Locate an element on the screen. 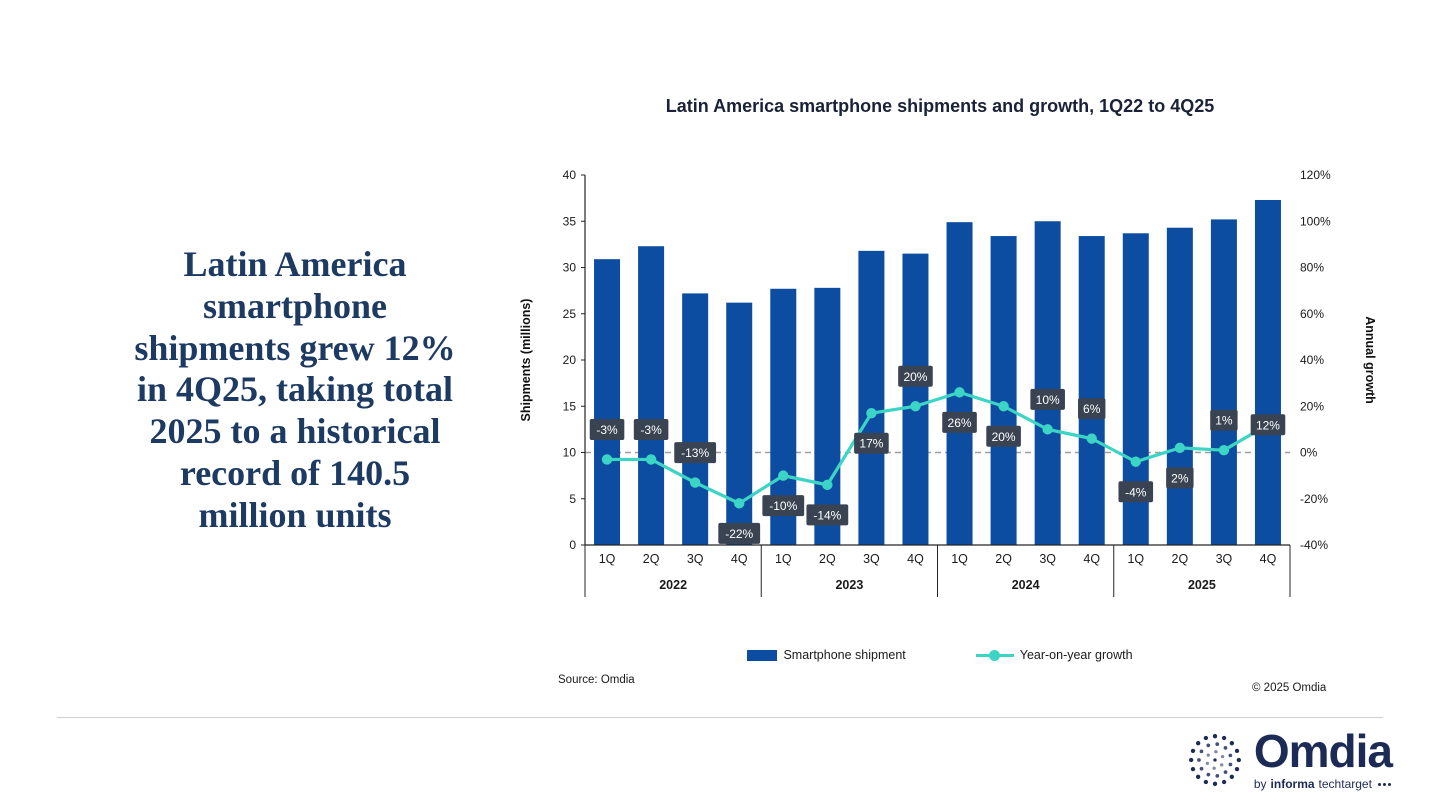 The image size is (1440, 810). right-axis-tick-label: 120% is located at coordinates (1315, 175).